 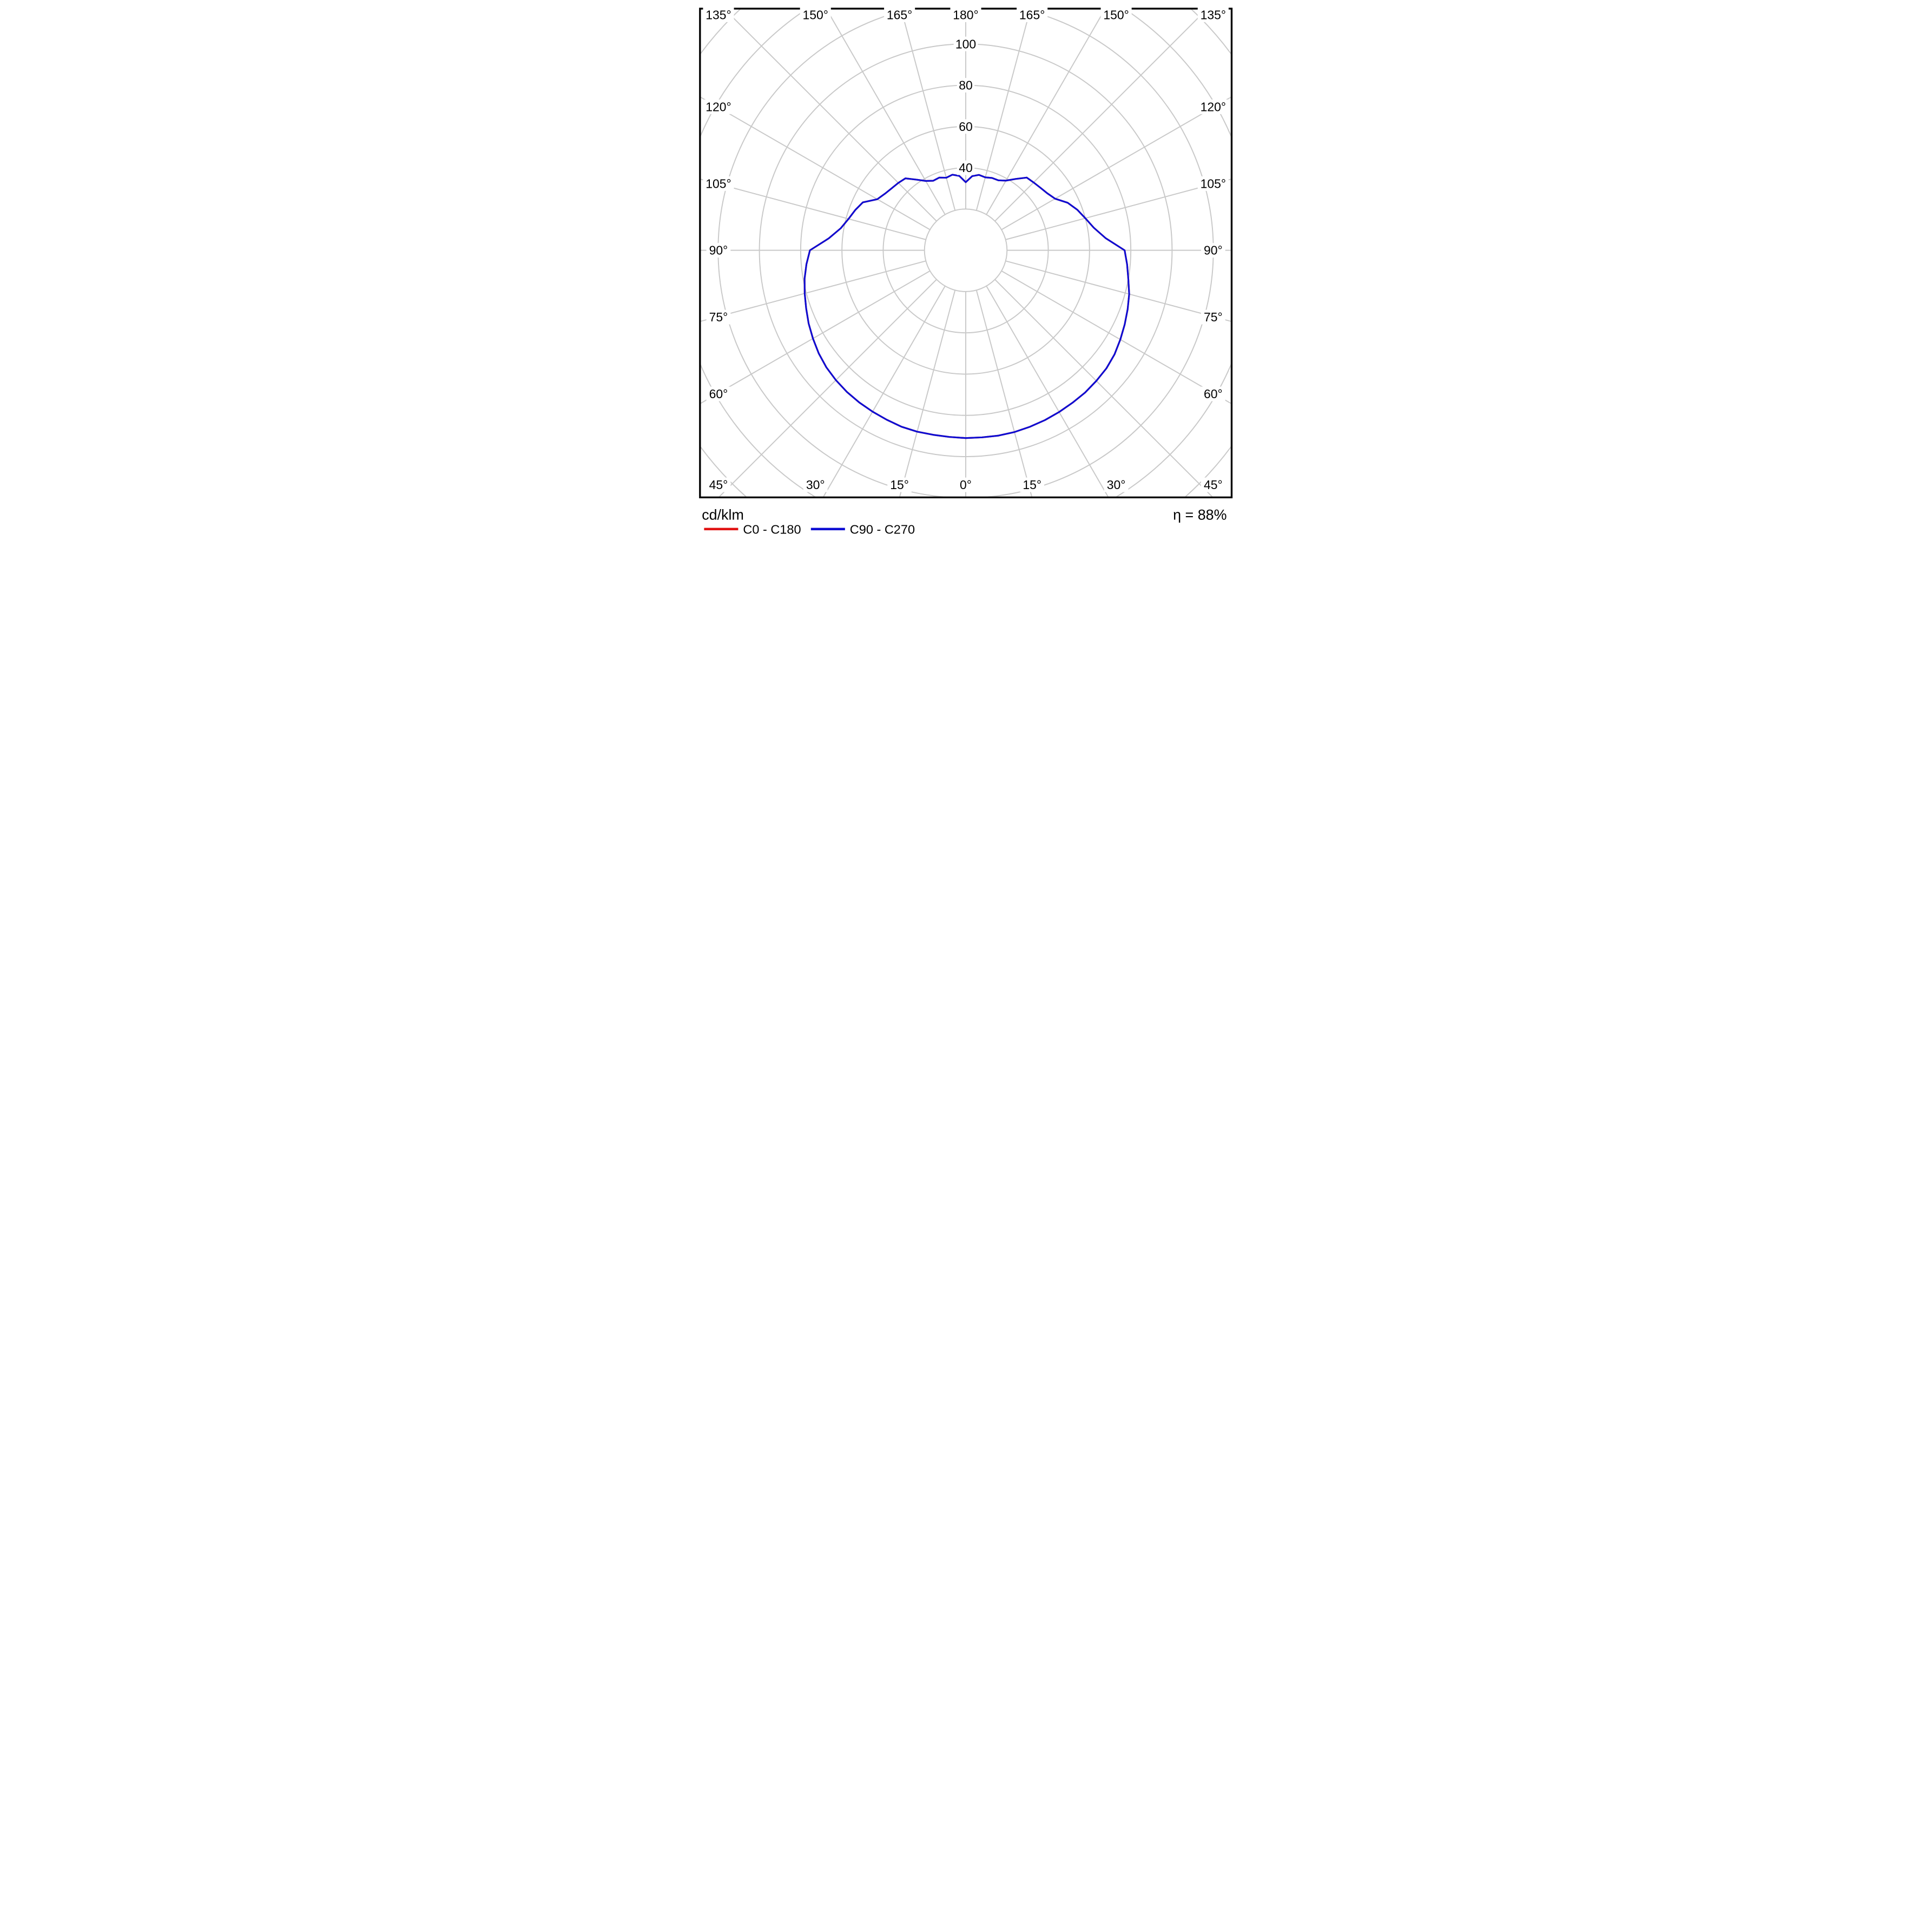 I want to click on angle-bottom-6-bg, so click(x=1213, y=484).